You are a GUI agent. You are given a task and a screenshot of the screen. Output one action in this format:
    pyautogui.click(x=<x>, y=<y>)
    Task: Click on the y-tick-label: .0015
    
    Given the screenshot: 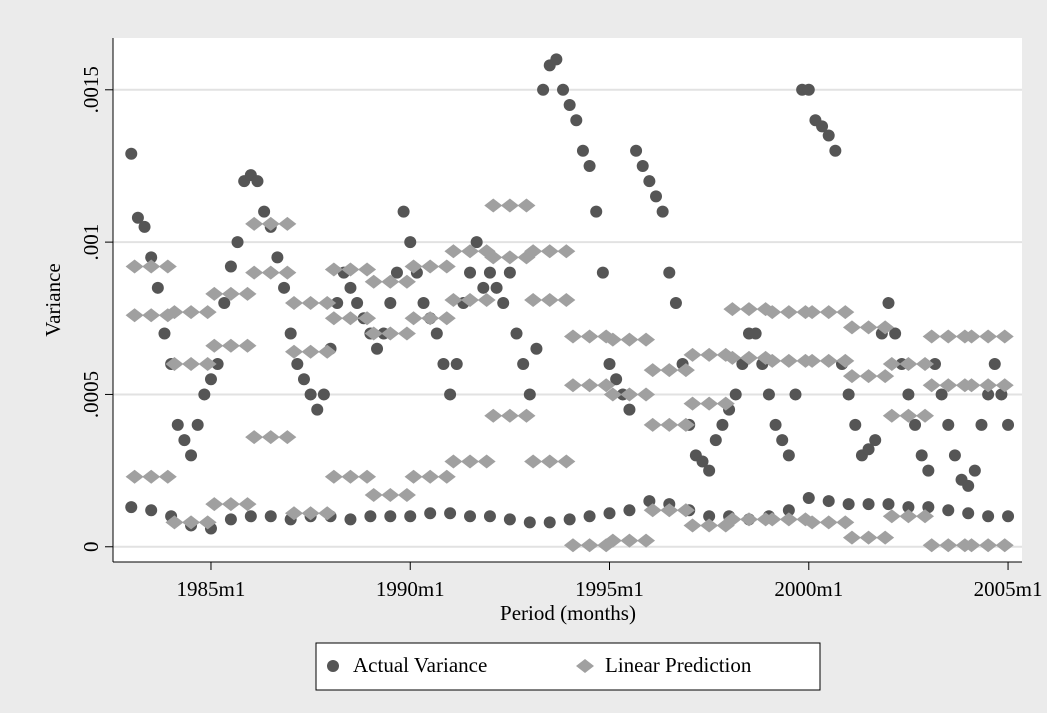 What is the action you would take?
    pyautogui.click(x=91, y=89)
    